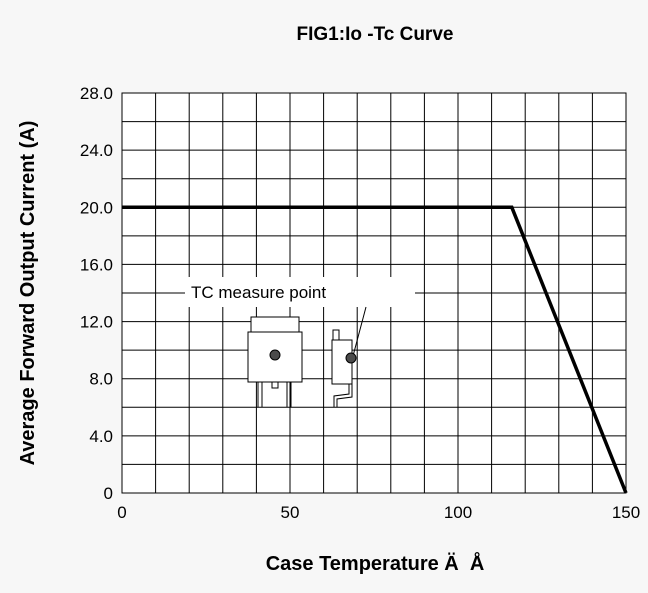 This screenshot has width=648, height=593. What do you see at coordinates (101, 436) in the screenshot?
I see `y-tick-label: 4.0` at bounding box center [101, 436].